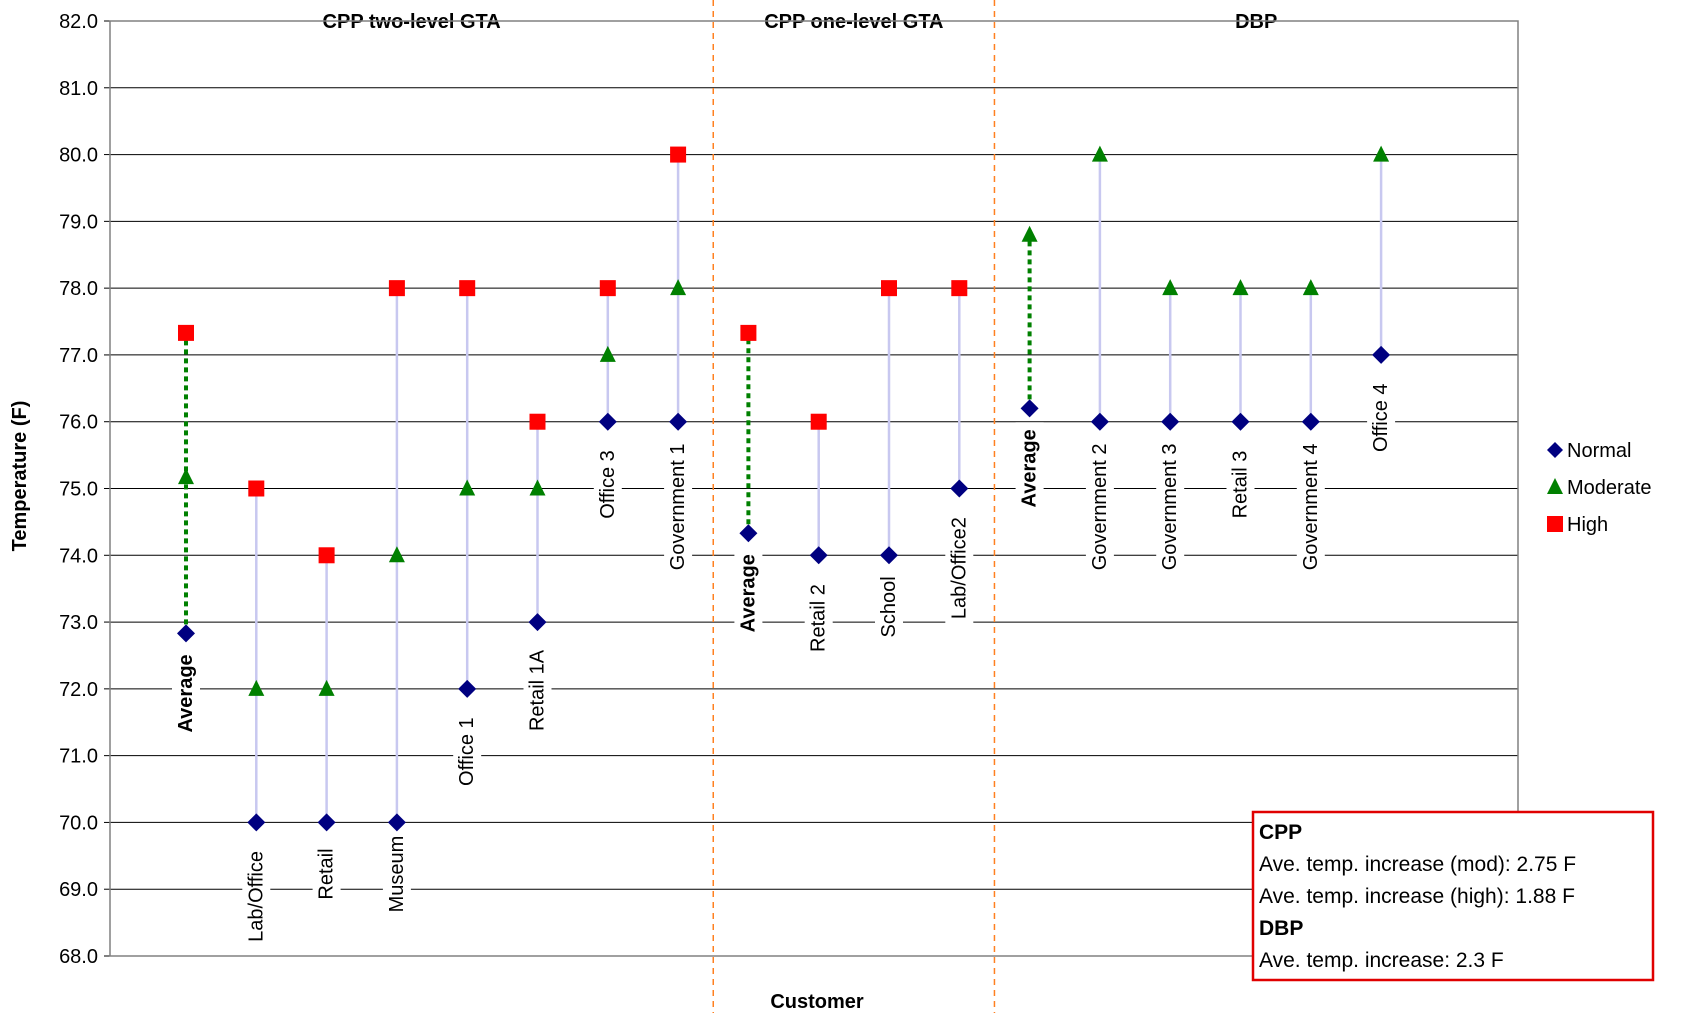 The height and width of the screenshot is (1013, 1688). I want to click on customer-label: Retail 3, so click(1241, 485).